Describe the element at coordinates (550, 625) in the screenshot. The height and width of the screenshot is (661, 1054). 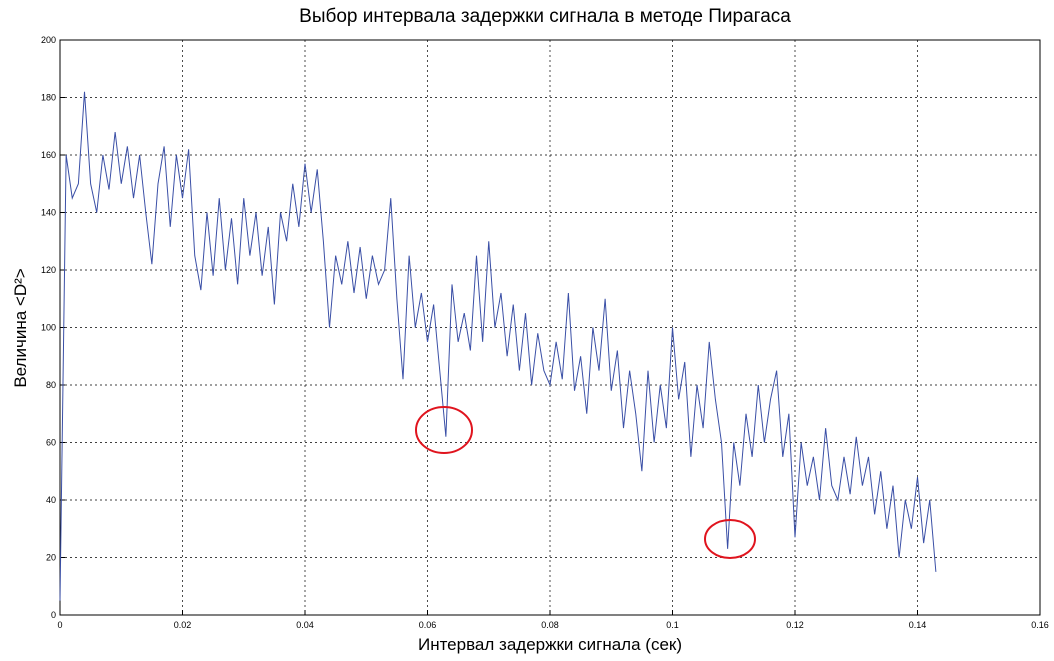
I see `x-tick-label: 0.08` at that location.